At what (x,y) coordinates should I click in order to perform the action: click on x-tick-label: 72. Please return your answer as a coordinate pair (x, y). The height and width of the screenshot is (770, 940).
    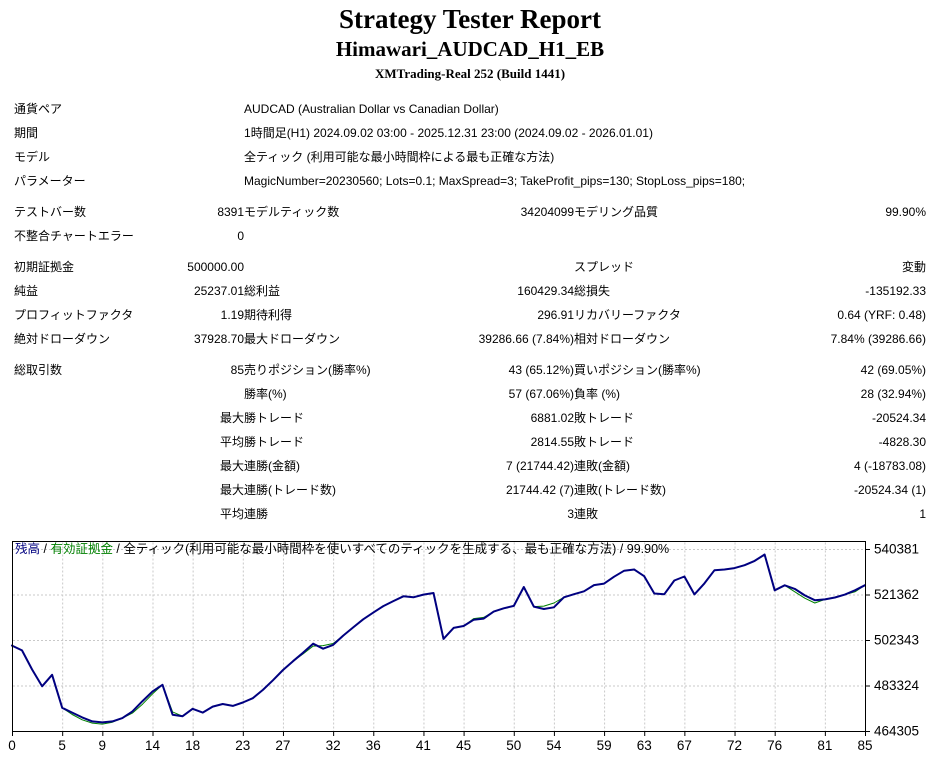
    Looking at the image, I should click on (734, 745).